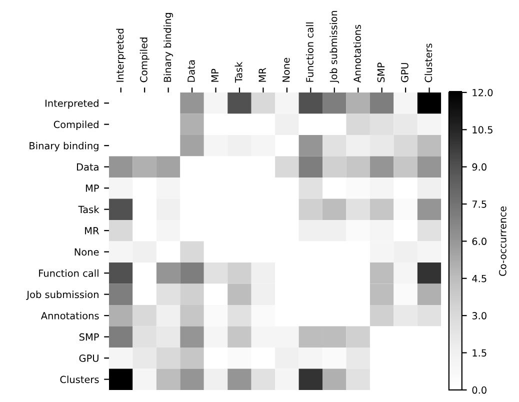 The image size is (519, 402). Describe the element at coordinates (92, 230) in the screenshot. I see `y-tick-label: MR` at that location.